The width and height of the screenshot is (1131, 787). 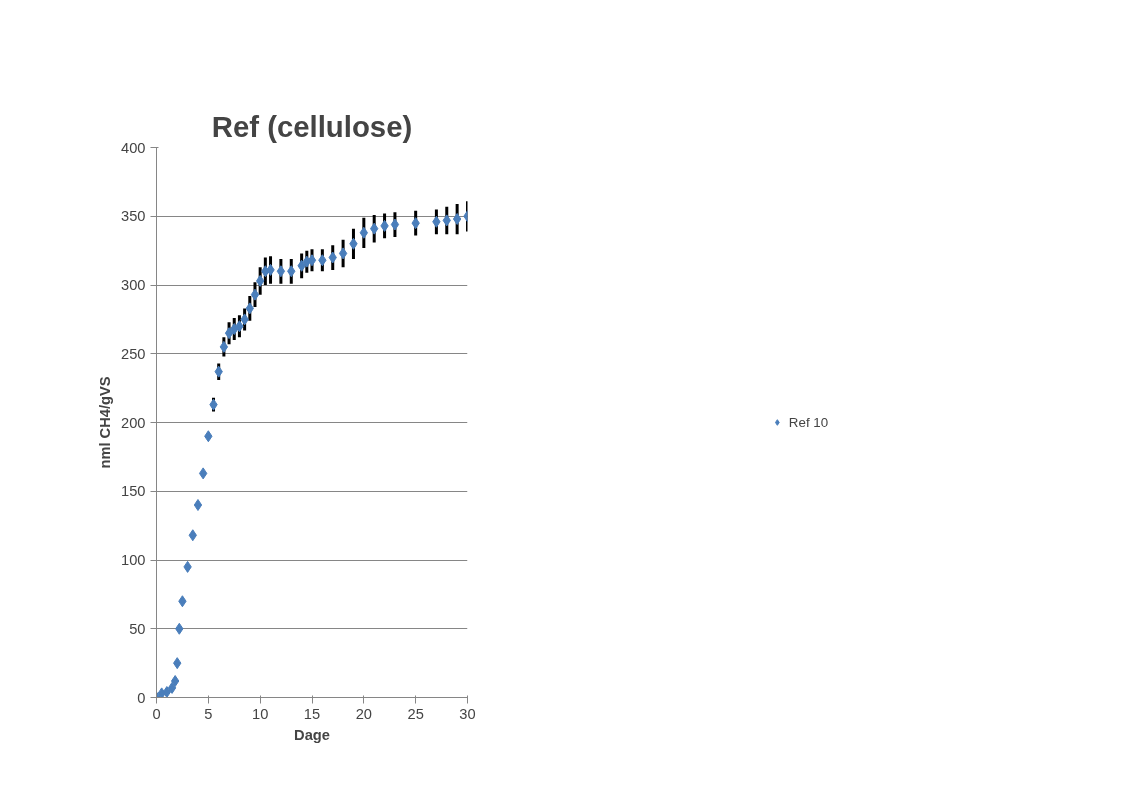 What do you see at coordinates (312, 126) in the screenshot?
I see `chart-title: Ref (cellulose)` at bounding box center [312, 126].